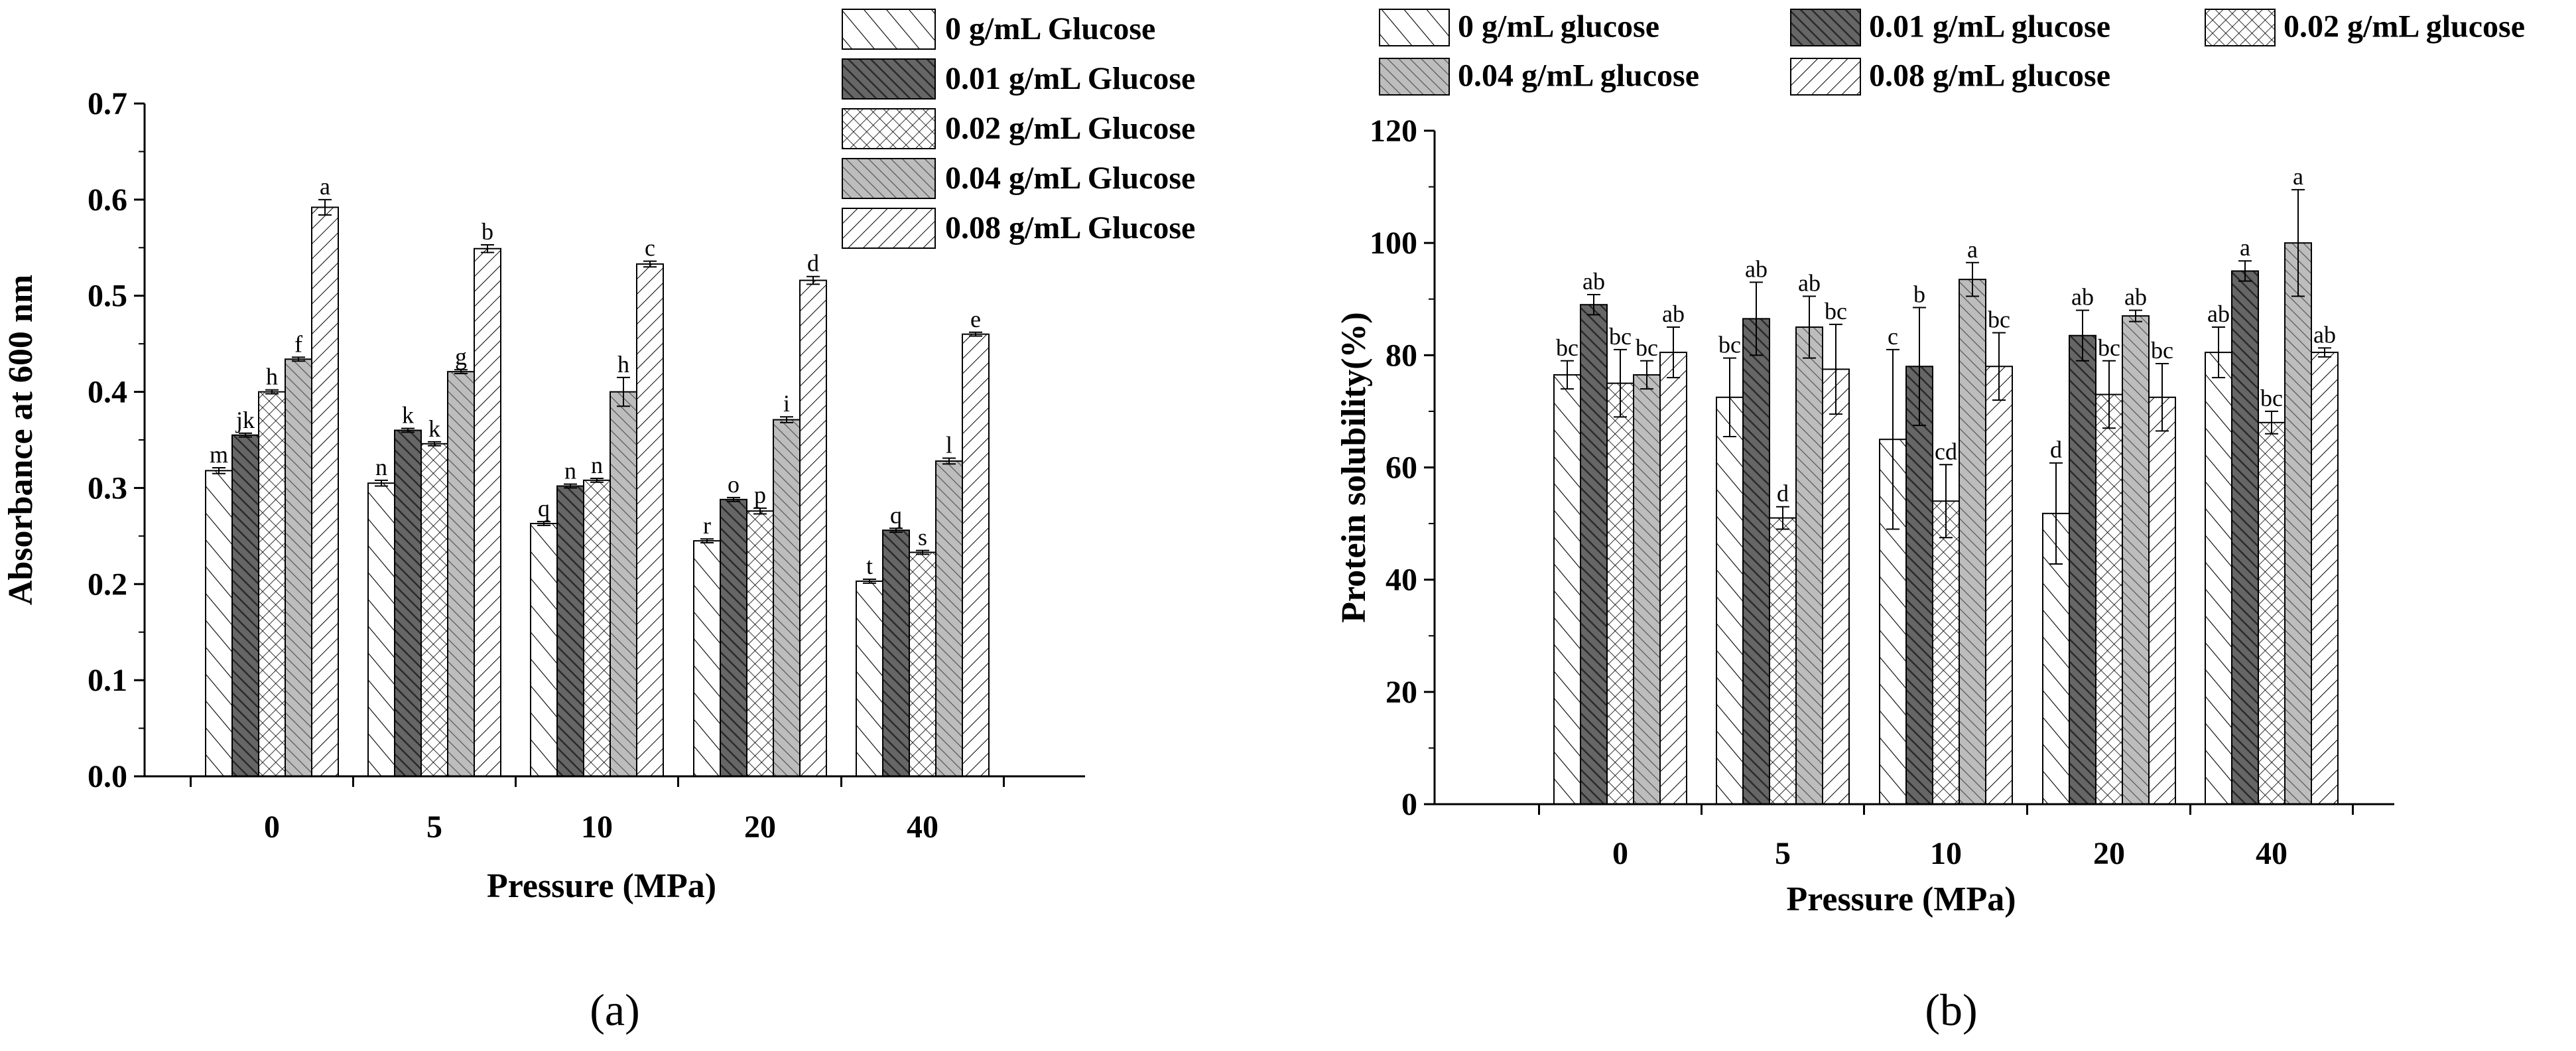  Describe the element at coordinates (570, 631) in the screenshot. I see `bar-0-01-g-ml-glucose-p10` at that location.